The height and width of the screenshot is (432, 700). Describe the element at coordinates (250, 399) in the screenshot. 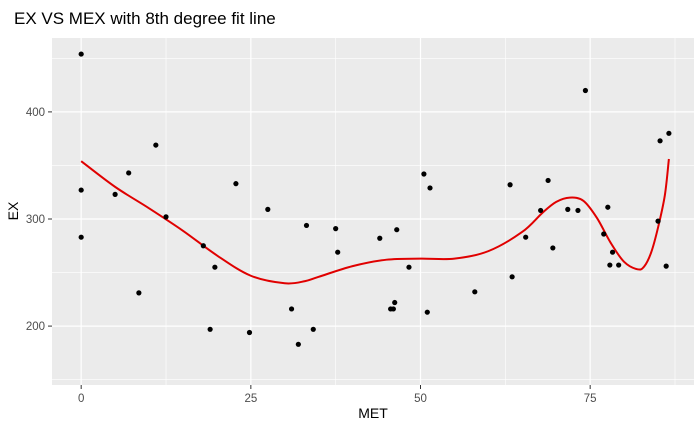

I see `x-tick-label: 25` at that location.